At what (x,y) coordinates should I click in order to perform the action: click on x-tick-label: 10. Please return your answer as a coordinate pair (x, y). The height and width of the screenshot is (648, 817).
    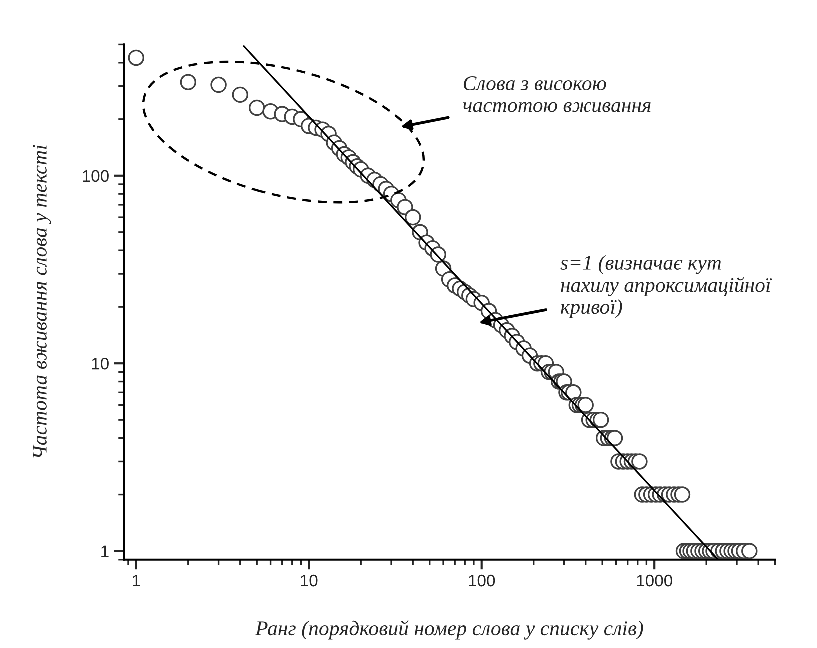
    Looking at the image, I should click on (309, 580).